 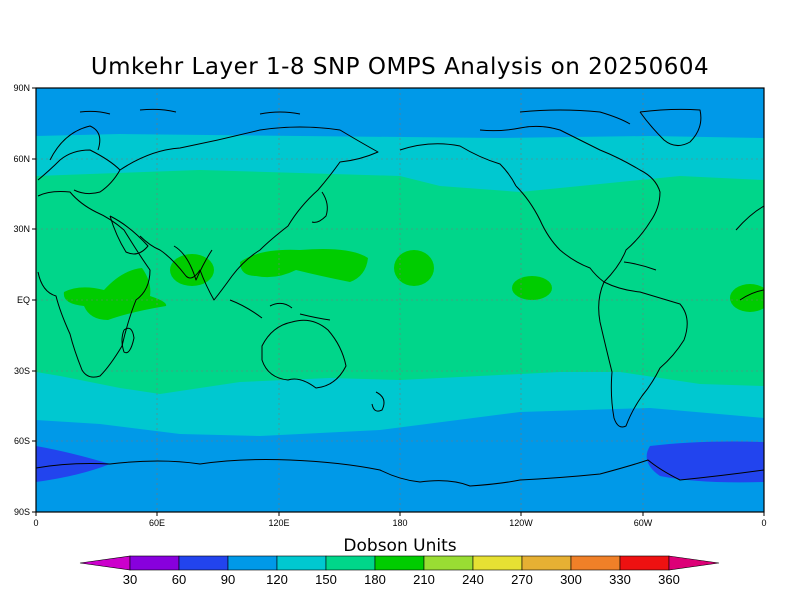 What do you see at coordinates (458, 165) in the screenshot?
I see `coast-alaska` at bounding box center [458, 165].